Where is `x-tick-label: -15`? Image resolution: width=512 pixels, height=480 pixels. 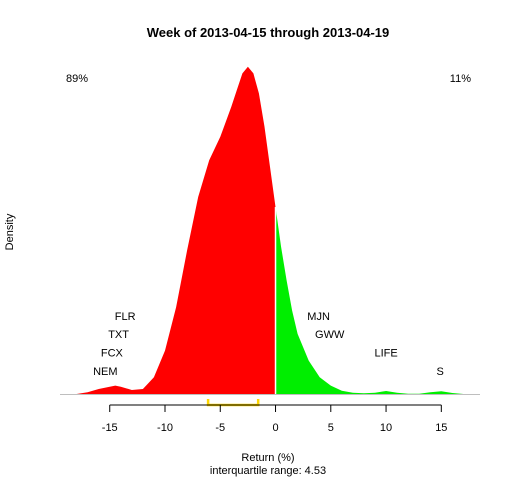
x-tick-label: -15 is located at coordinates (110, 428).